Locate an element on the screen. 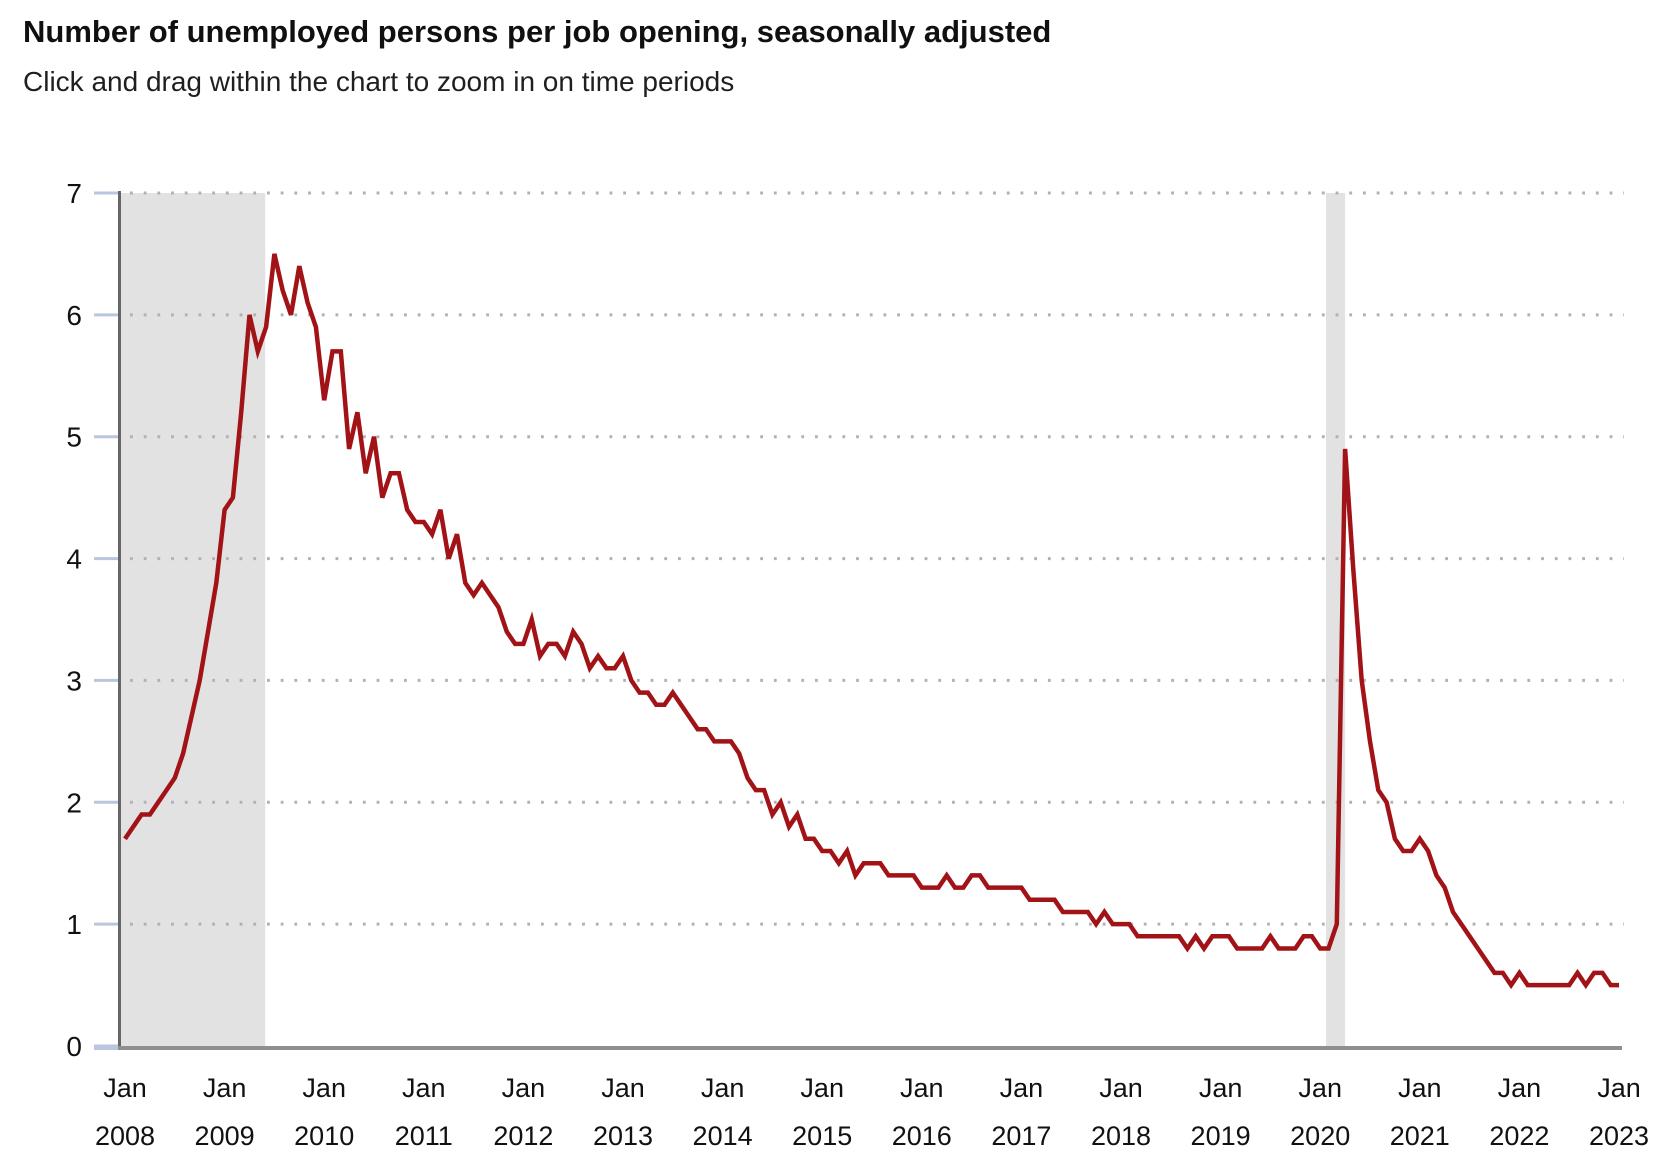 The image size is (1669, 1171). x-axis-label-year: 2015 is located at coordinates (822, 1136).